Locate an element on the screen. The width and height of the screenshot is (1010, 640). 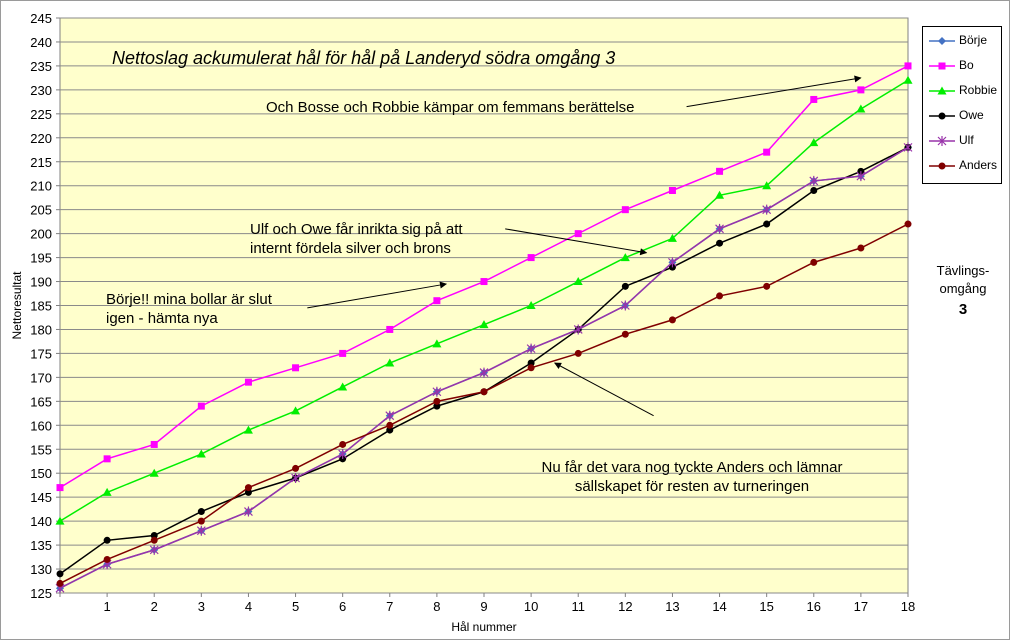
y-tick-label: 165 is located at coordinates (41, 401).